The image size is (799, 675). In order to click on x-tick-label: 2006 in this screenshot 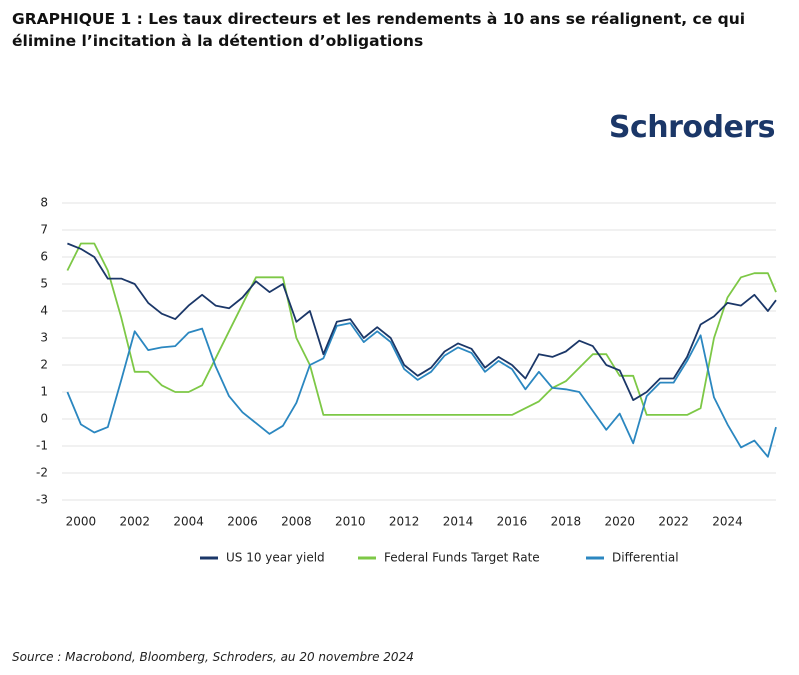, I will do `click(242, 522)`.